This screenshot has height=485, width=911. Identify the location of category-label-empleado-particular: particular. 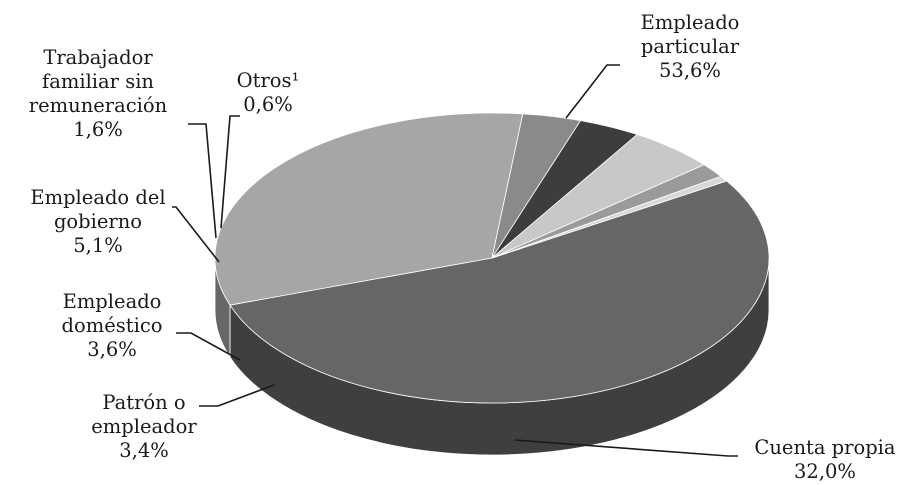
(690, 46).